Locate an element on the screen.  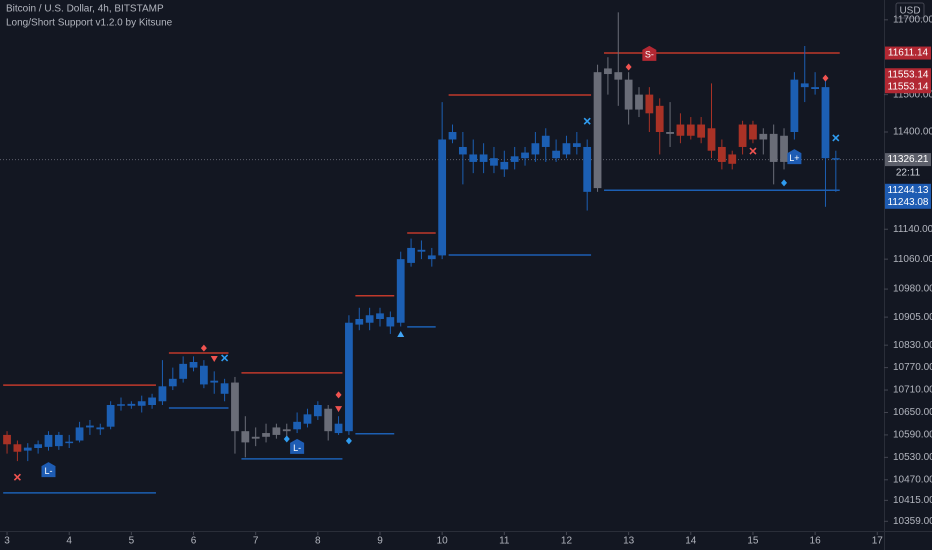
y-tick-label: 10530.00 is located at coordinates (912, 457).